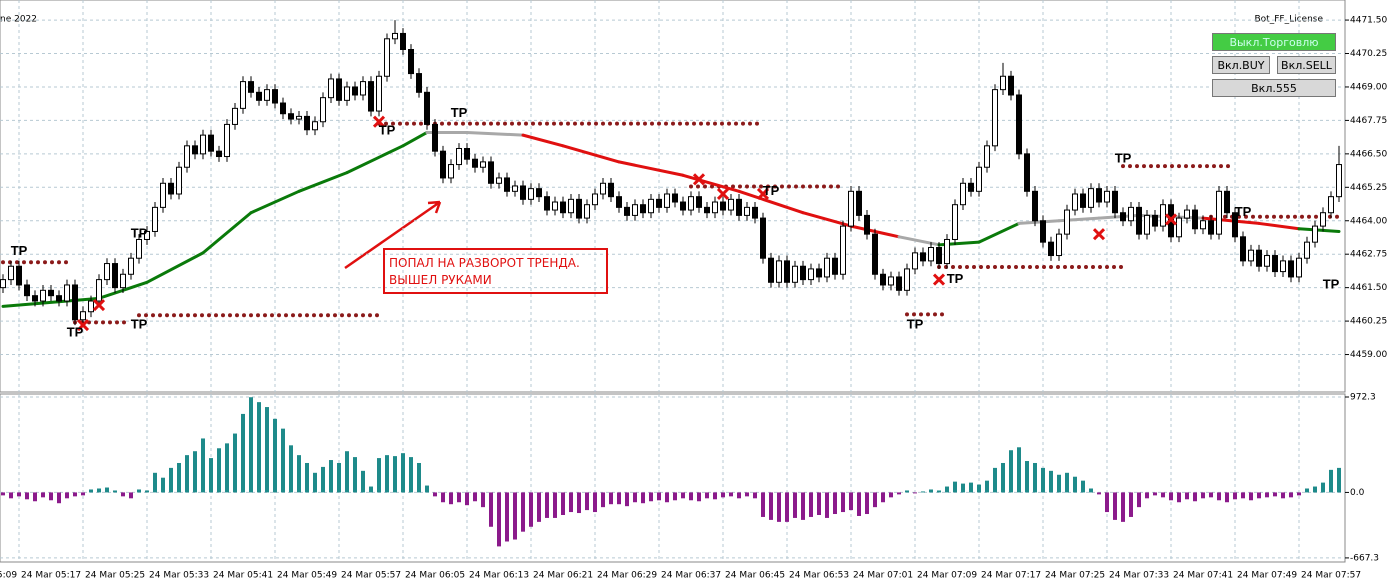 The height and width of the screenshot is (585, 1393). What do you see at coordinates (179, 576) in the screenshot?
I see `x-tick-label: 24 Mar 05:33` at bounding box center [179, 576].